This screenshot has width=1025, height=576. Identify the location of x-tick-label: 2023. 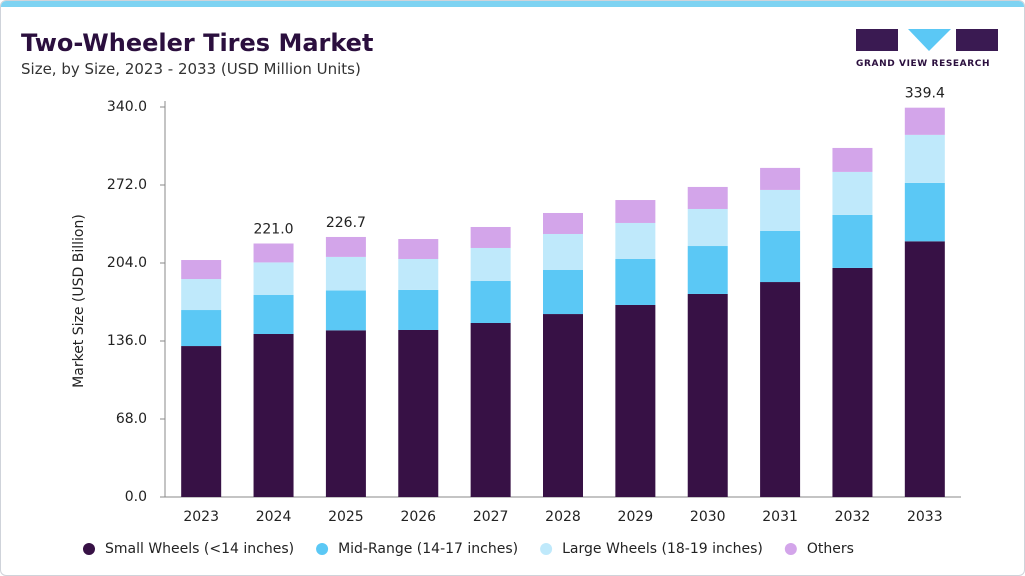
(201, 517).